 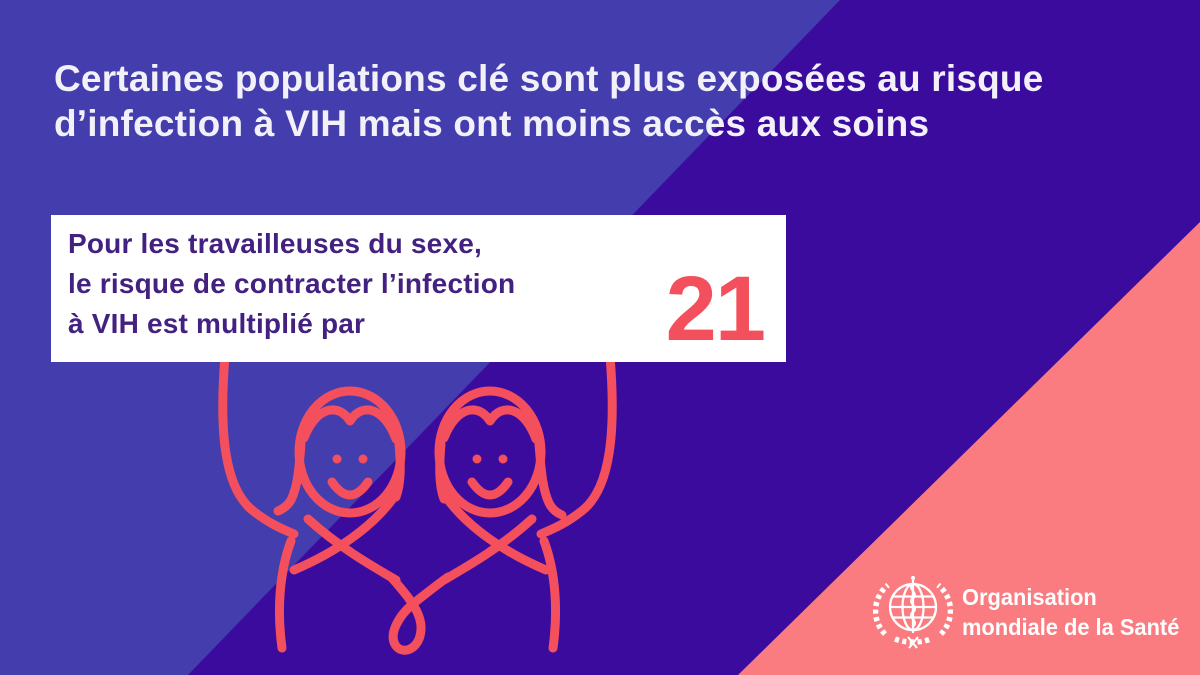 What do you see at coordinates (275, 243) in the screenshot?
I see `stat-line-1: Pour les travailleuses du sexe,` at bounding box center [275, 243].